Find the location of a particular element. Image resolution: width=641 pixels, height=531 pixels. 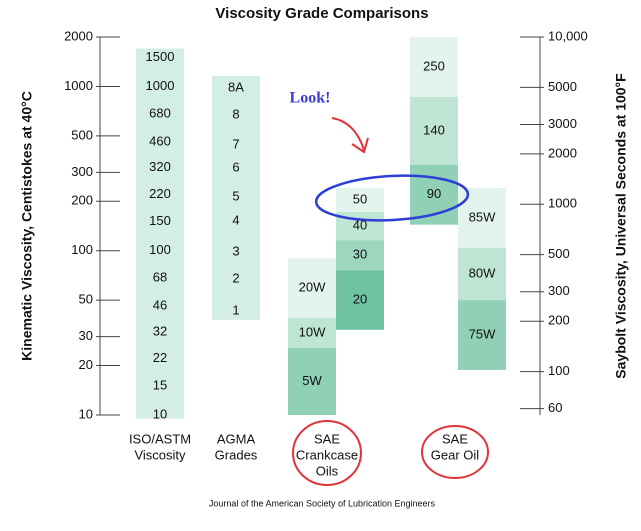

grade-label: 15 is located at coordinates (160, 385).